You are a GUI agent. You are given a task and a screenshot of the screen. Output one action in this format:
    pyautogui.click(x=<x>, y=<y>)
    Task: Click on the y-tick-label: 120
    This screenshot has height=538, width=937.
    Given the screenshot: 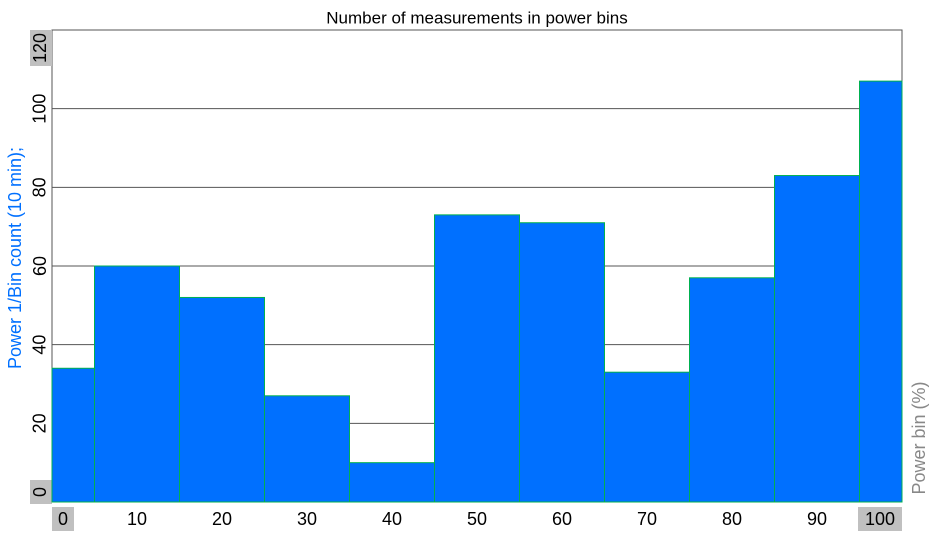 What is the action you would take?
    pyautogui.click(x=40, y=48)
    